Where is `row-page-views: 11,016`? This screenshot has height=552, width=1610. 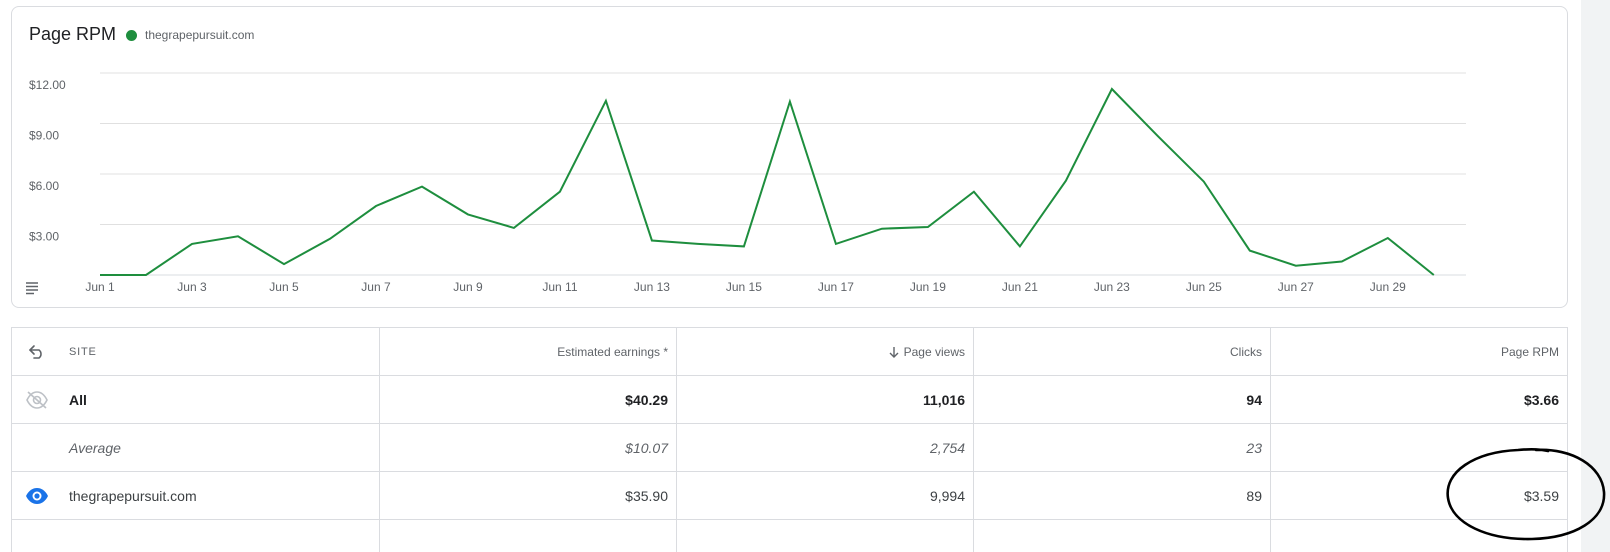 row-page-views: 11,016 is located at coordinates (824, 399).